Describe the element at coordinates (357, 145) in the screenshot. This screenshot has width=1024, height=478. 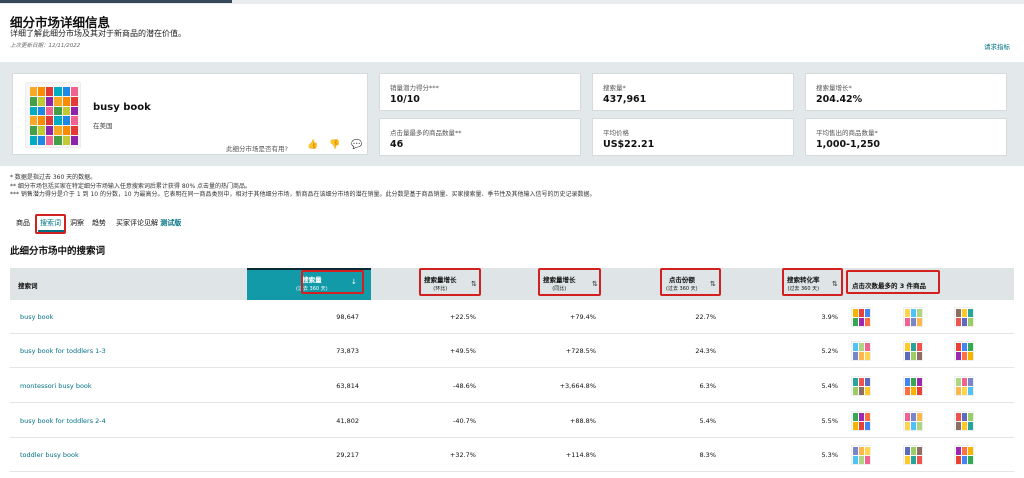
I see `comment-icon: 💬` at that location.